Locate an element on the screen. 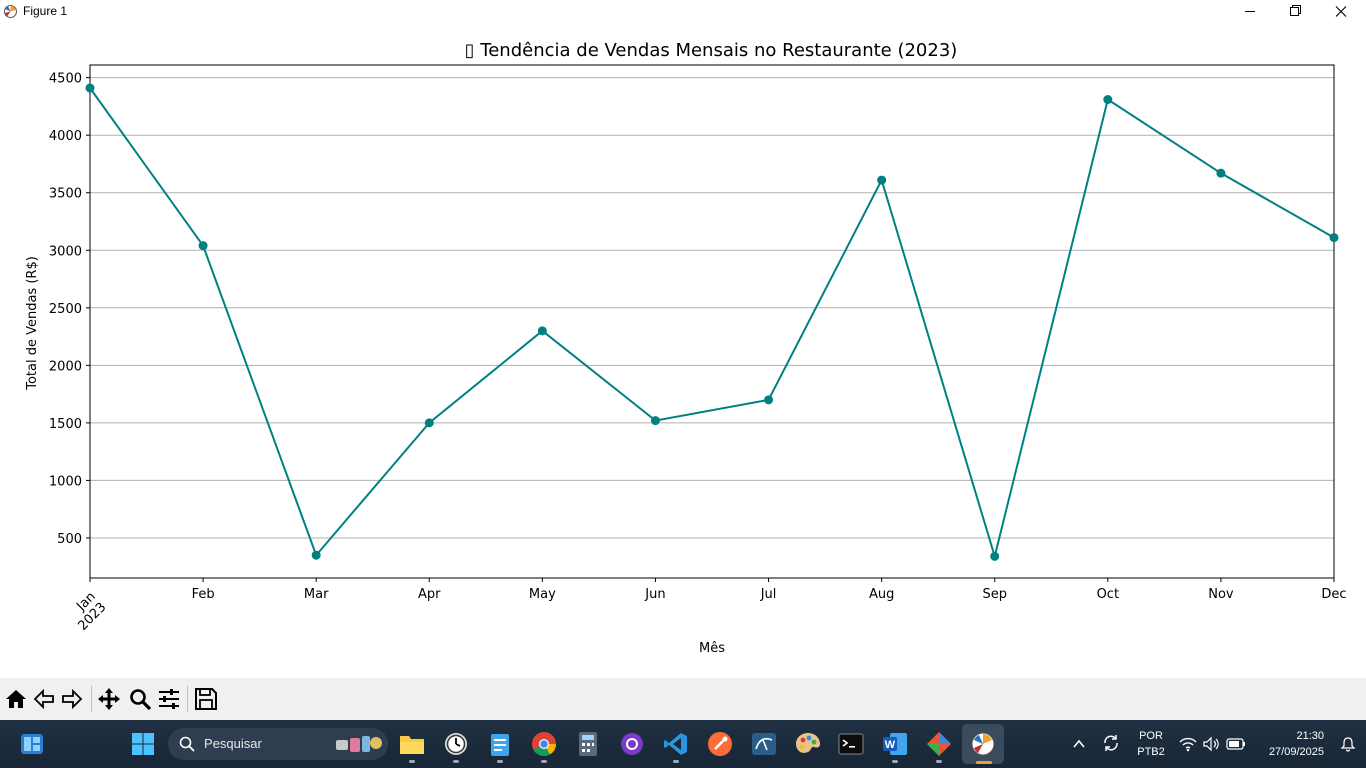  x-tick-label: Mar is located at coordinates (316, 594).